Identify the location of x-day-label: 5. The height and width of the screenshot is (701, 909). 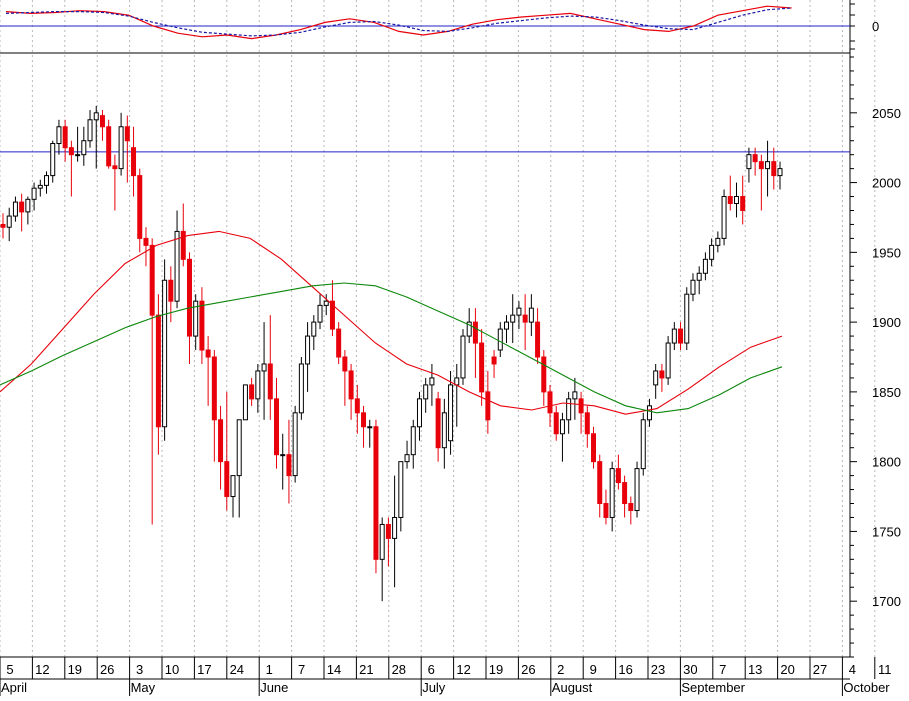
(9, 669).